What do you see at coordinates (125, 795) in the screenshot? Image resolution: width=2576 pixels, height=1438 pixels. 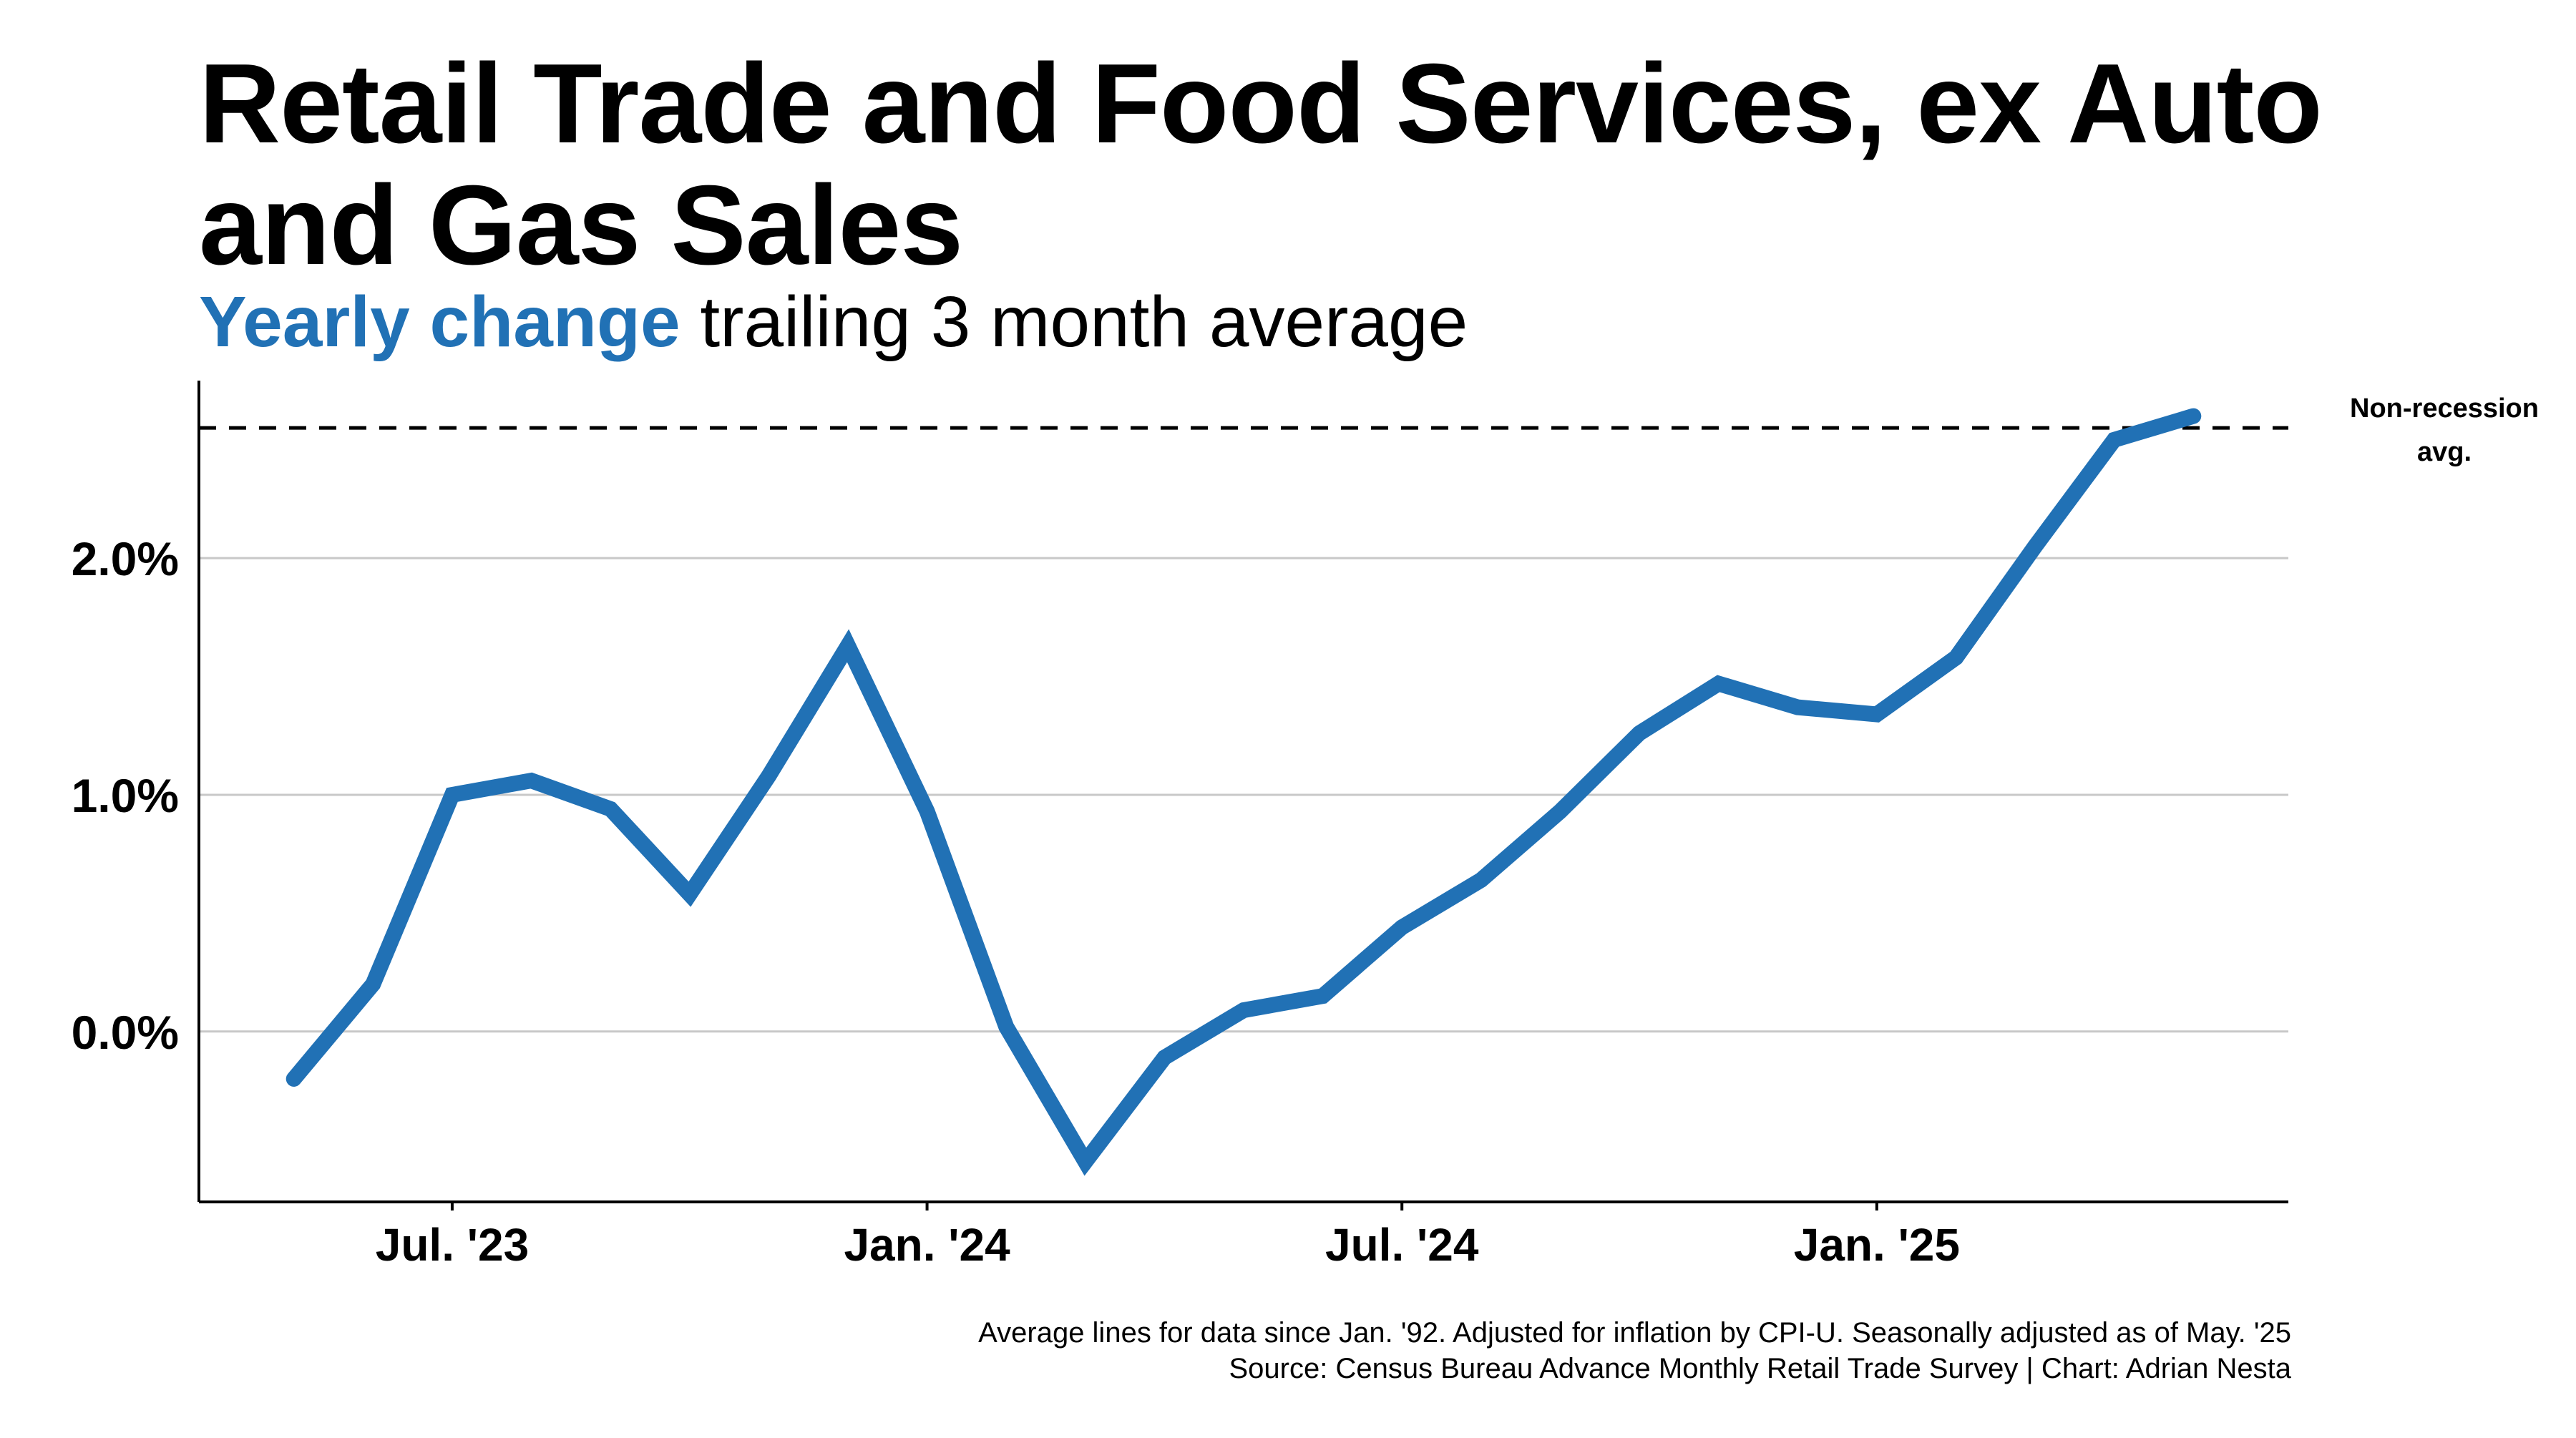 I see `y-tick-label: 1.0%` at bounding box center [125, 795].